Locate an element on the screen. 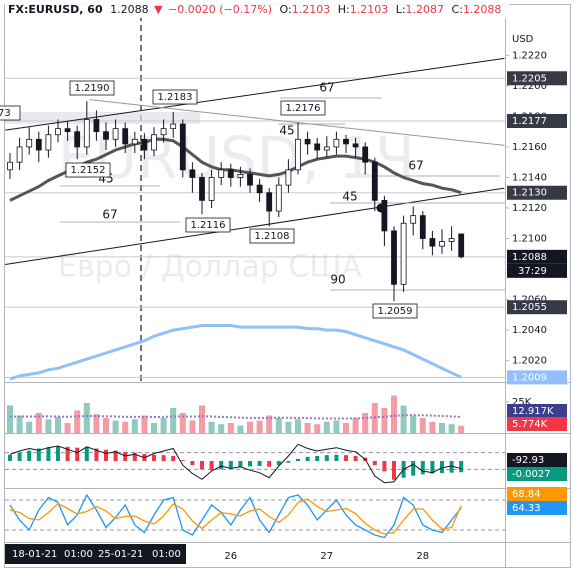  time-label: 01:00 is located at coordinates (166, 554).